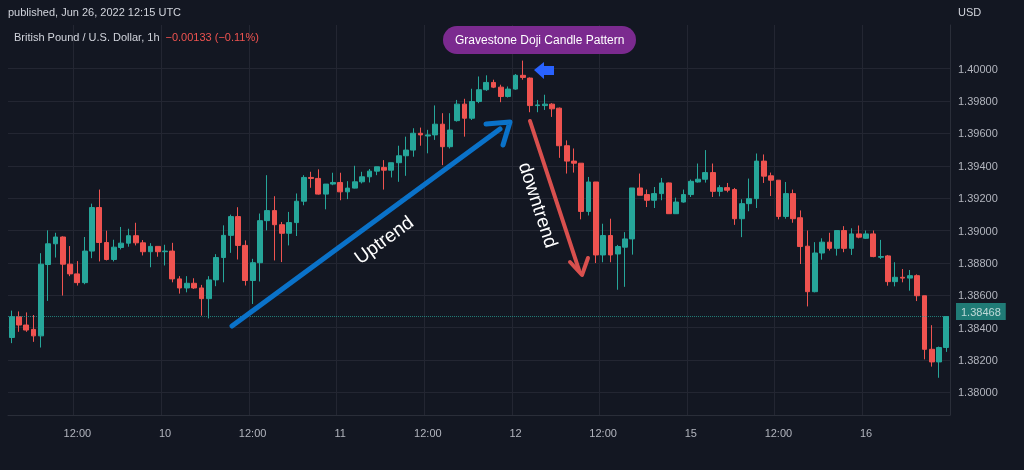  I want to click on x-tick-label: 11, so click(340, 432).